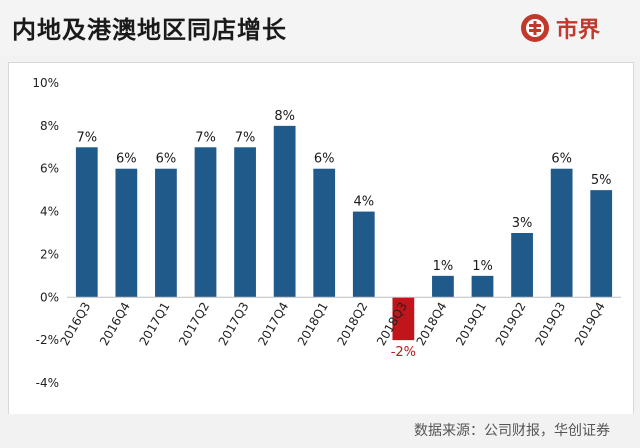  Describe the element at coordinates (403, 352) in the screenshot. I see `data-label: -2%` at that location.